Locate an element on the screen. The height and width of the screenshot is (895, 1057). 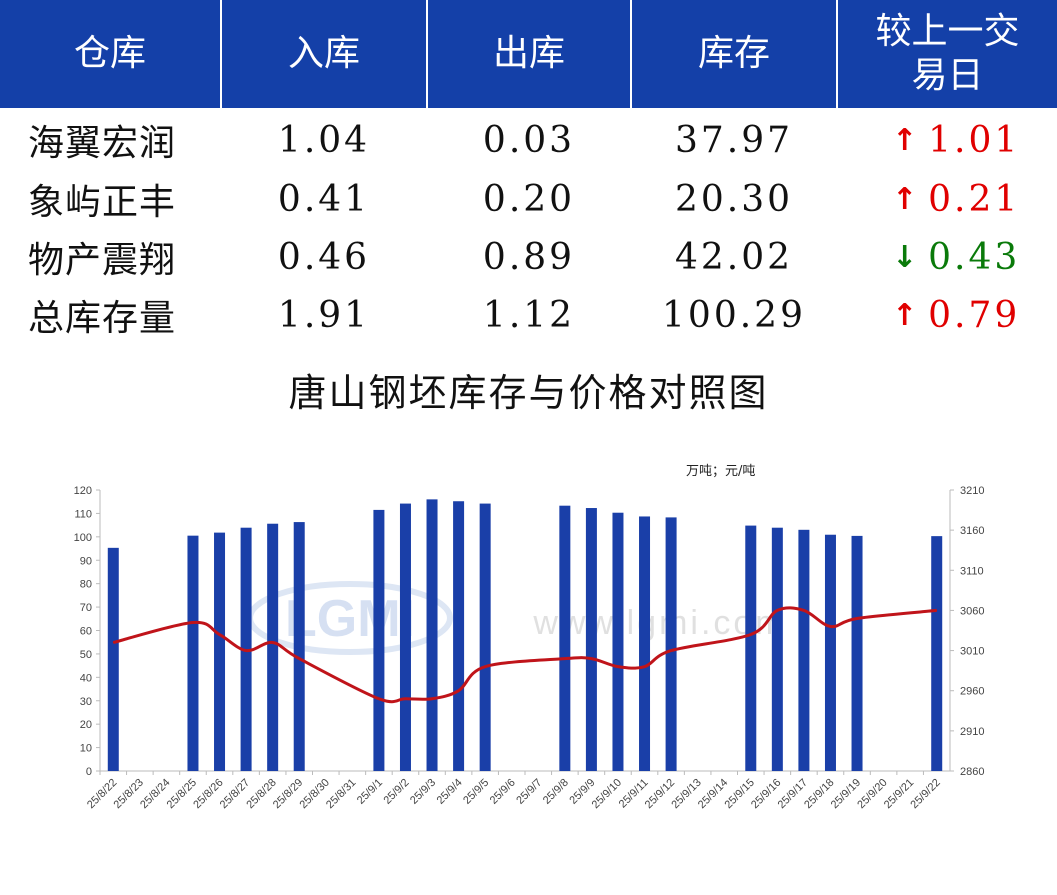
change-value: 0.21 is located at coordinates (974, 199).